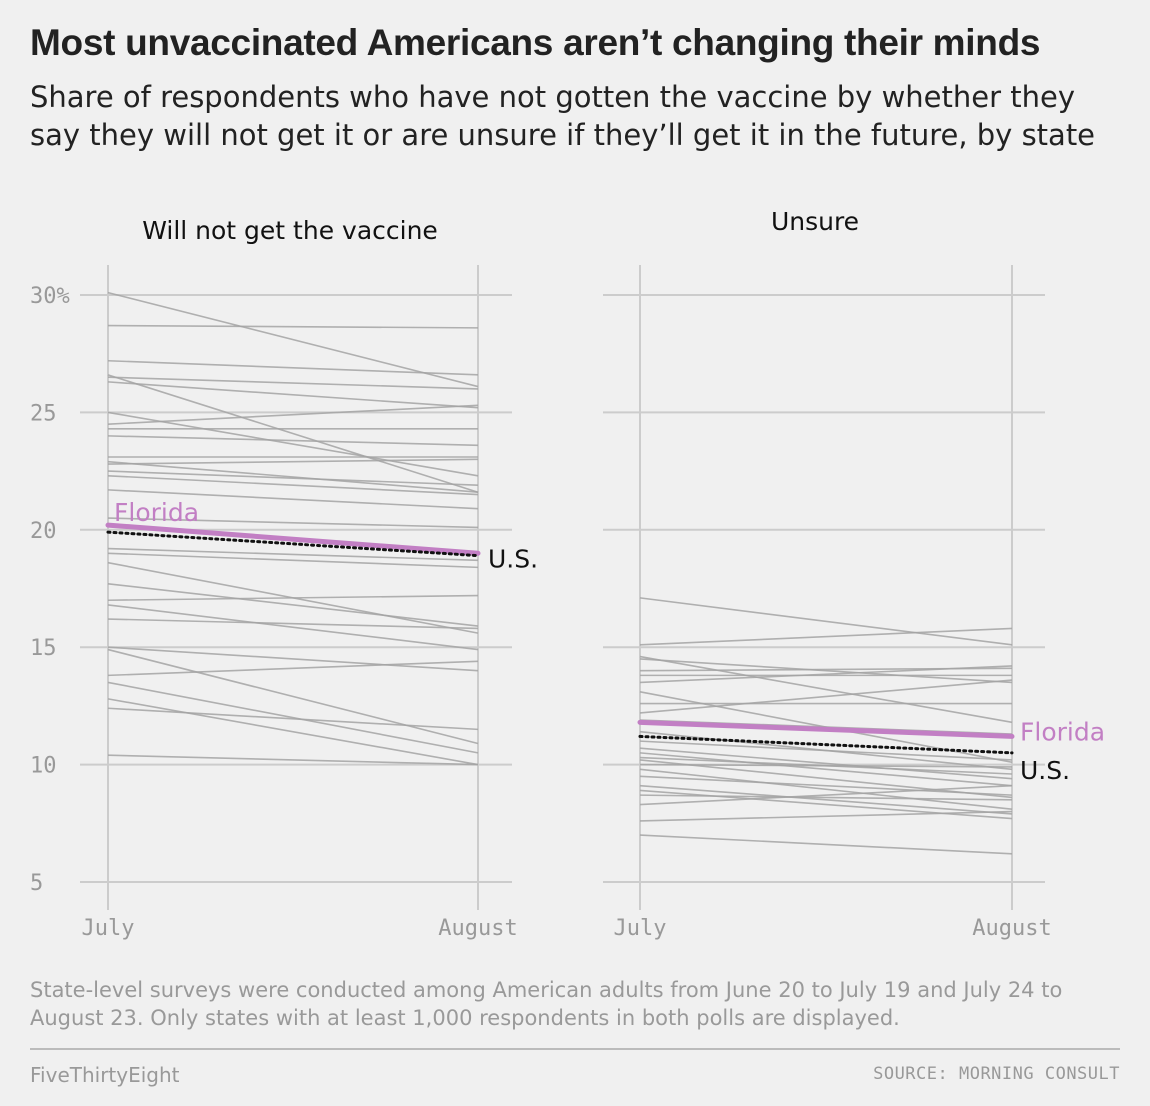 This screenshot has width=1150, height=1106. I want to click on y-tick-label: 15, so click(43, 648).